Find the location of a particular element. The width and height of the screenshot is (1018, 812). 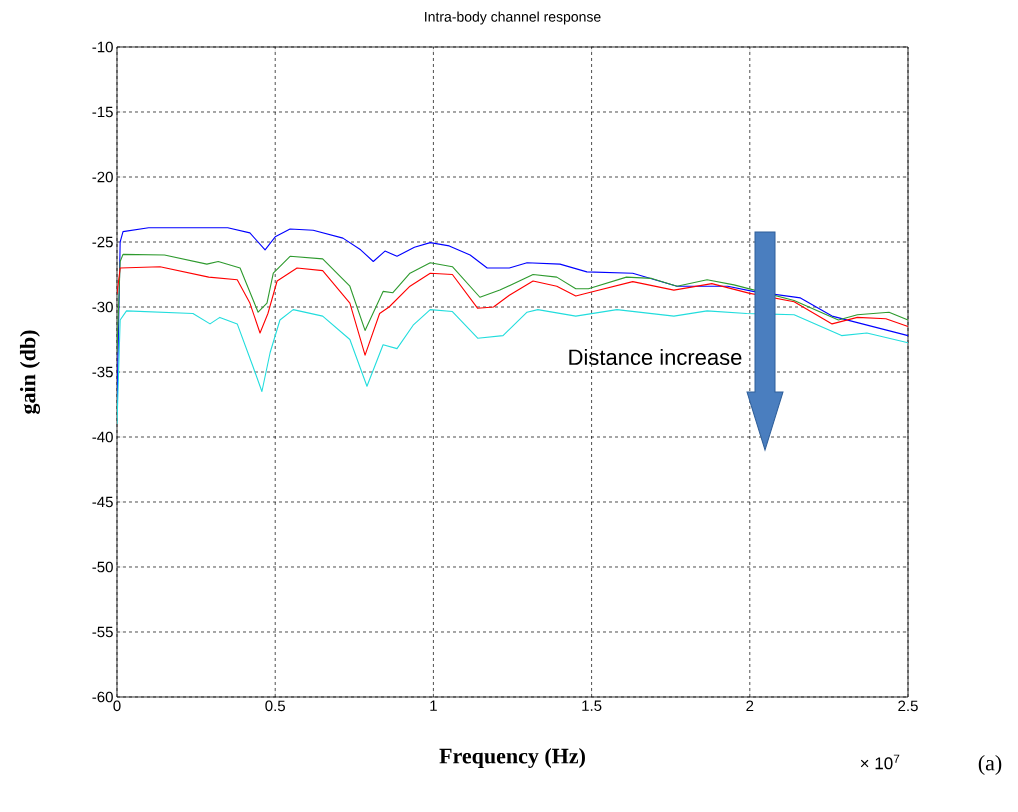

text: × 10$^{7}$ is located at coordinates (880, 762).